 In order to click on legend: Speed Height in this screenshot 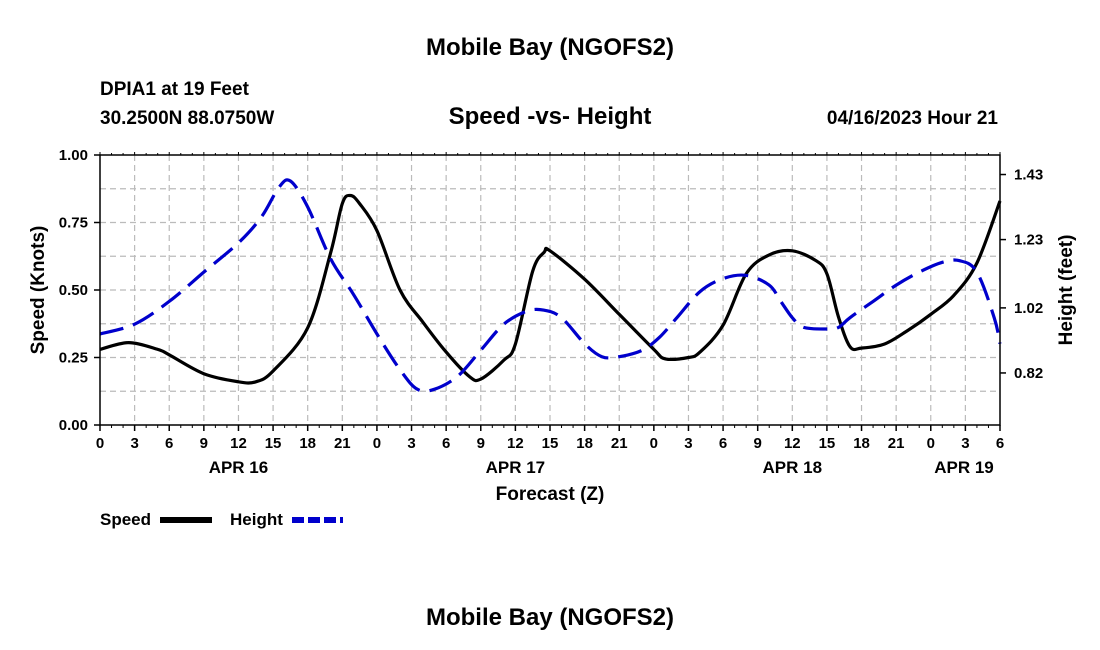, I will do `click(221, 519)`.